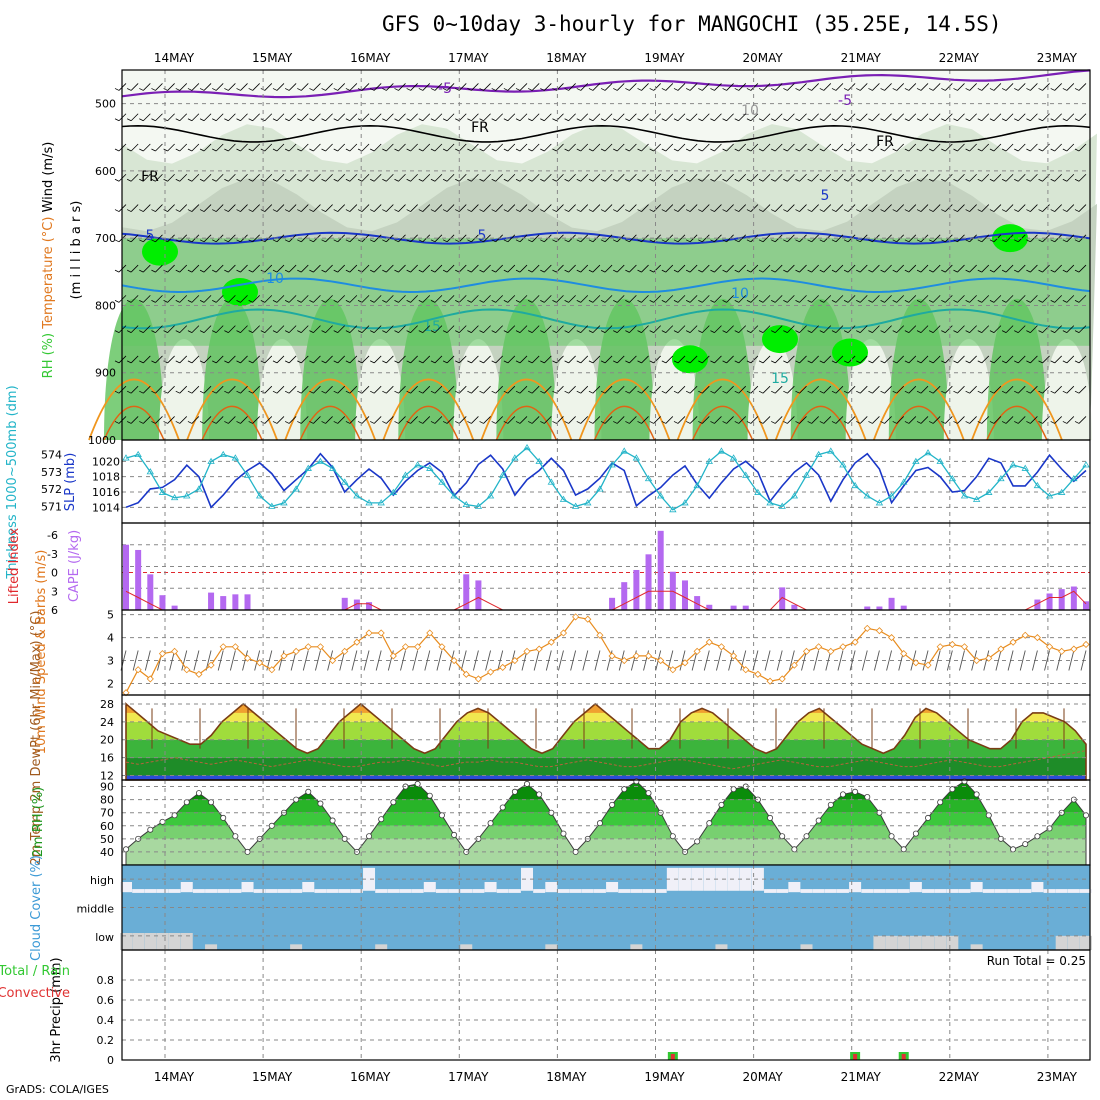 This screenshot has width=1100, height=1100. What do you see at coordinates (952, 942) in the screenshot?
I see `cloud-low-bar` at bounding box center [952, 942].